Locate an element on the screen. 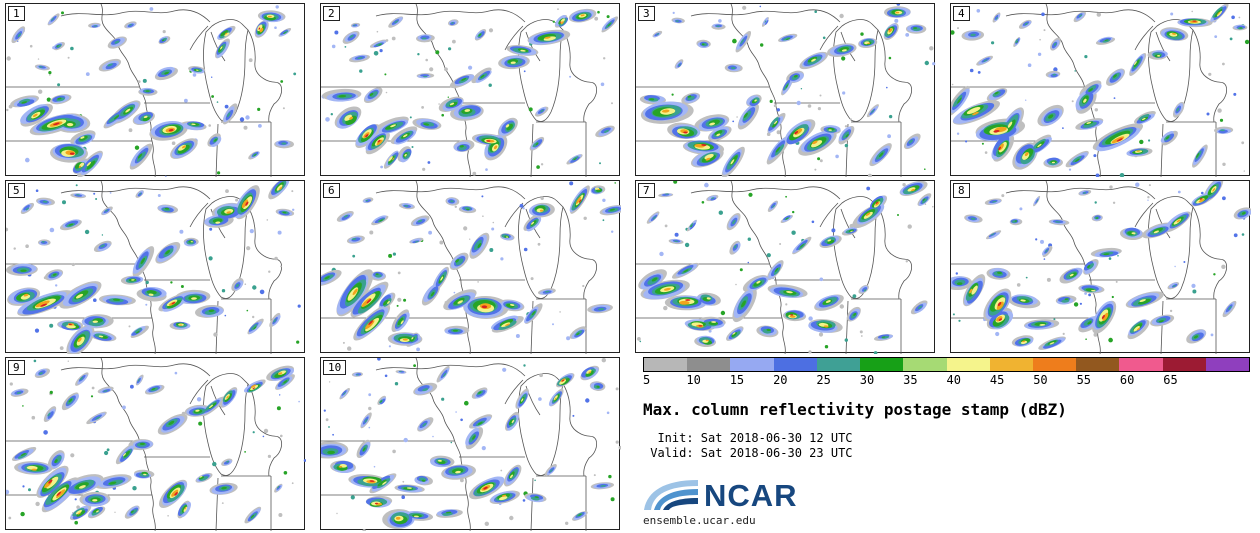 This screenshot has height=533, width=1260. forecast-panel-member-2: 2 is located at coordinates (470, 90).